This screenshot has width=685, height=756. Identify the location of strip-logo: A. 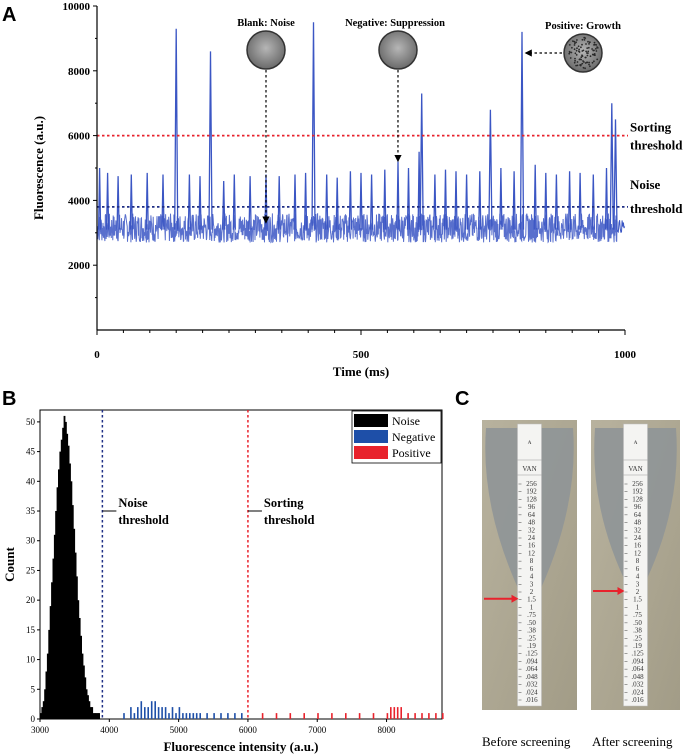
(530, 443).